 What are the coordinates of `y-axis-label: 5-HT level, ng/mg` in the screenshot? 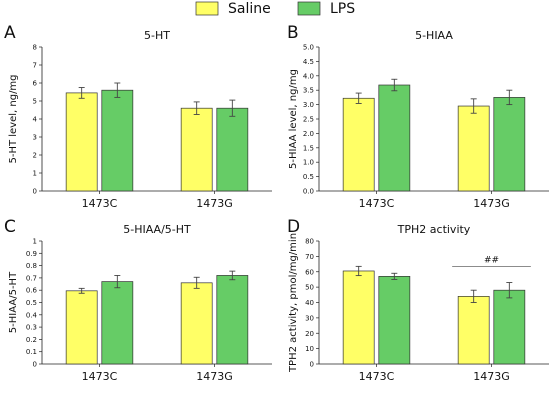 It's located at (13, 118).